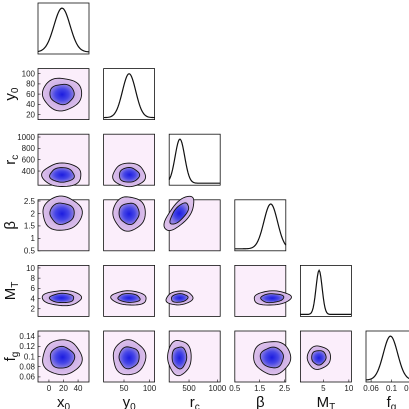 The image size is (409, 409). What do you see at coordinates (30, 226) in the screenshot?
I see `y-tick-label: 1.5` at bounding box center [30, 226].